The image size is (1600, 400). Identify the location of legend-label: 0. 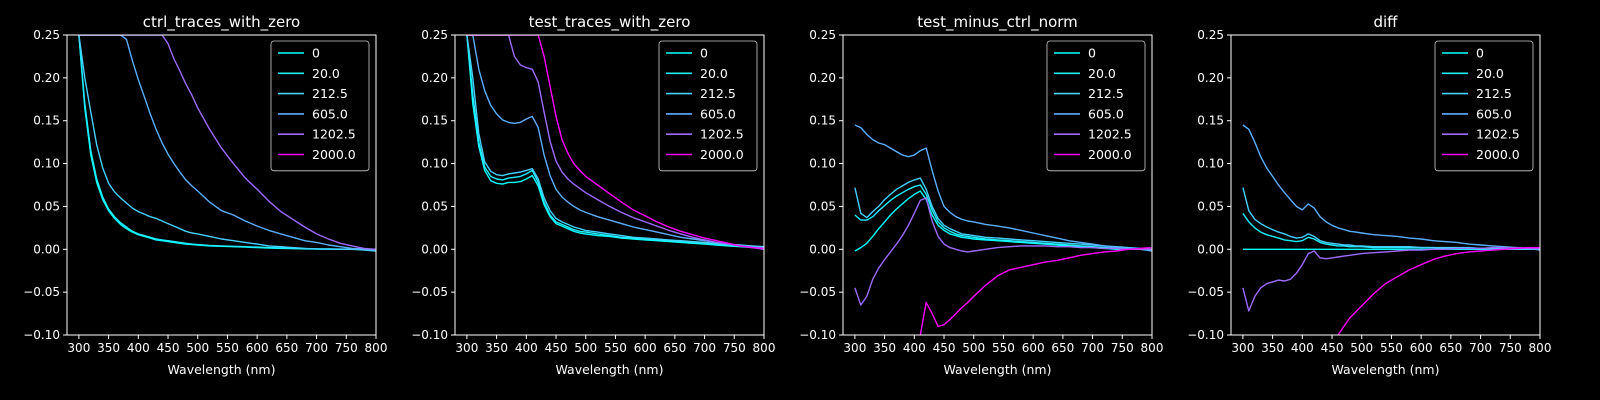
(1092, 53).